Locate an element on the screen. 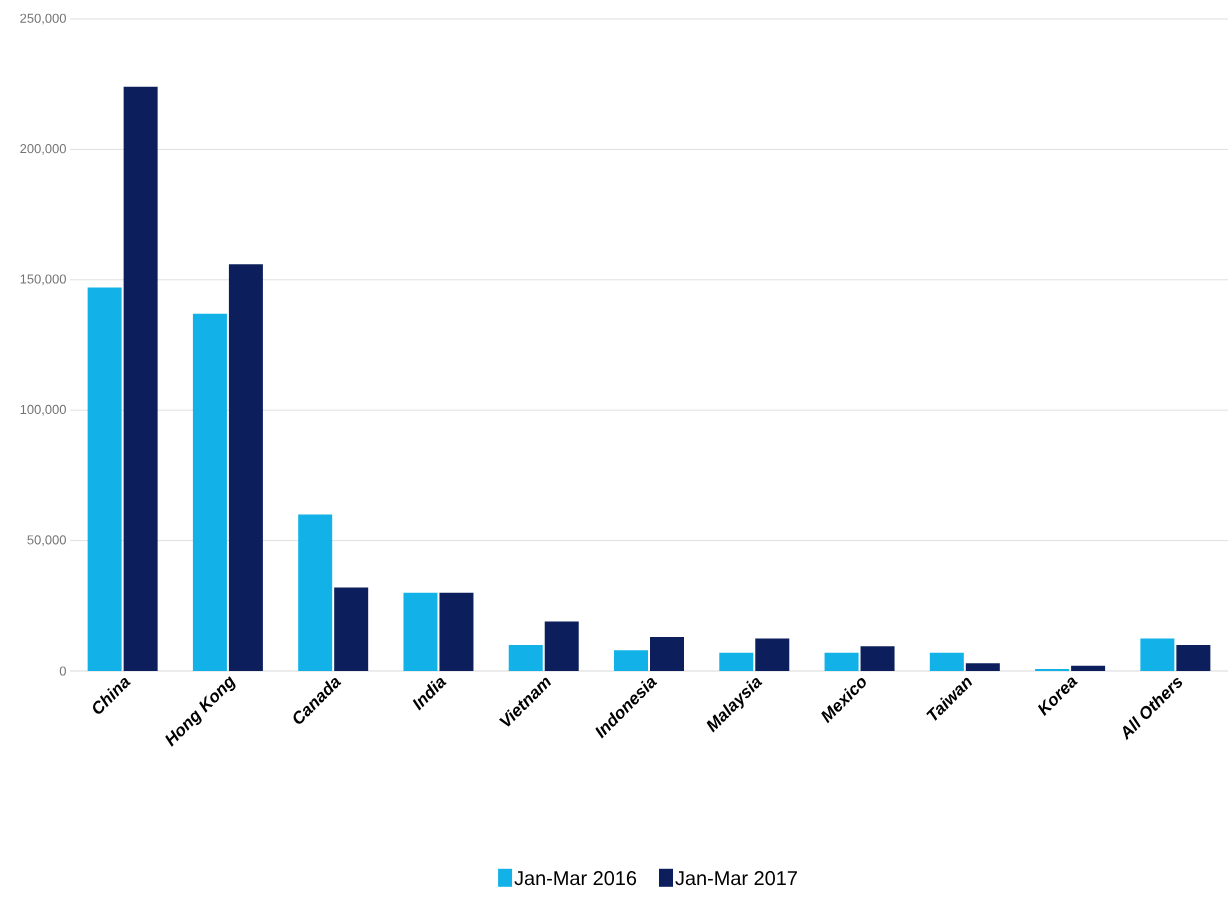 This screenshot has height=903, width=1228. legend-label: Jan-Mar 2016 is located at coordinates (575, 878).